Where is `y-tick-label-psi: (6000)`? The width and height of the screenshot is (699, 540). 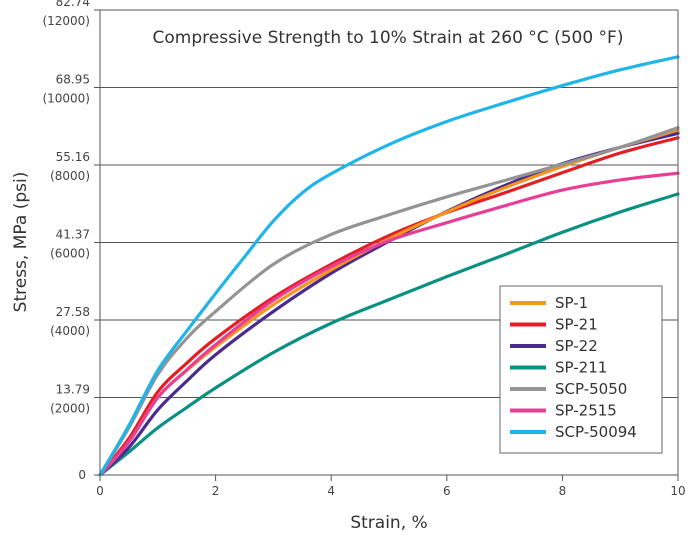 y-tick-label-psi: (6000) is located at coordinates (70, 254).